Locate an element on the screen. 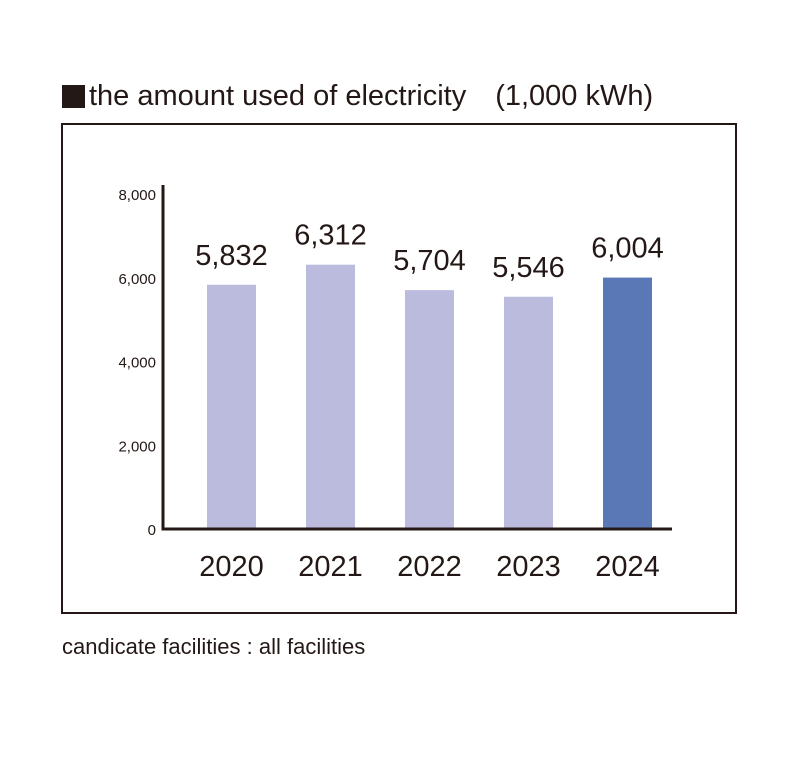 The image size is (800, 759). value-label-2020: 5,832 is located at coordinates (231, 256).